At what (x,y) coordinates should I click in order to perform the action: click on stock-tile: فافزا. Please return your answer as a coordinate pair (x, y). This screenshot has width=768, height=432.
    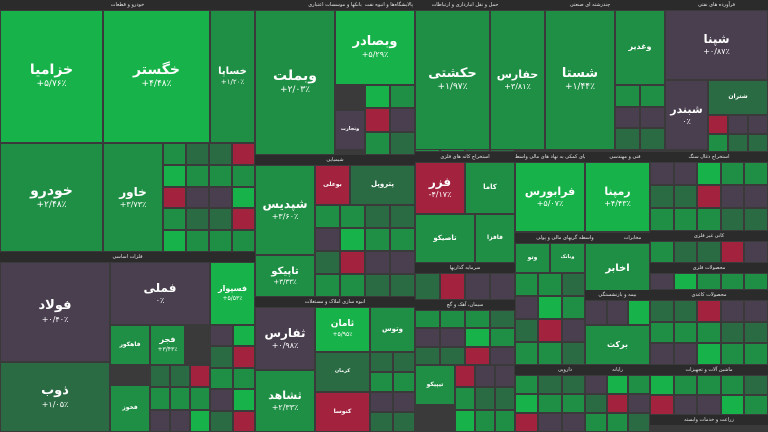
    Looking at the image, I should click on (495, 238).